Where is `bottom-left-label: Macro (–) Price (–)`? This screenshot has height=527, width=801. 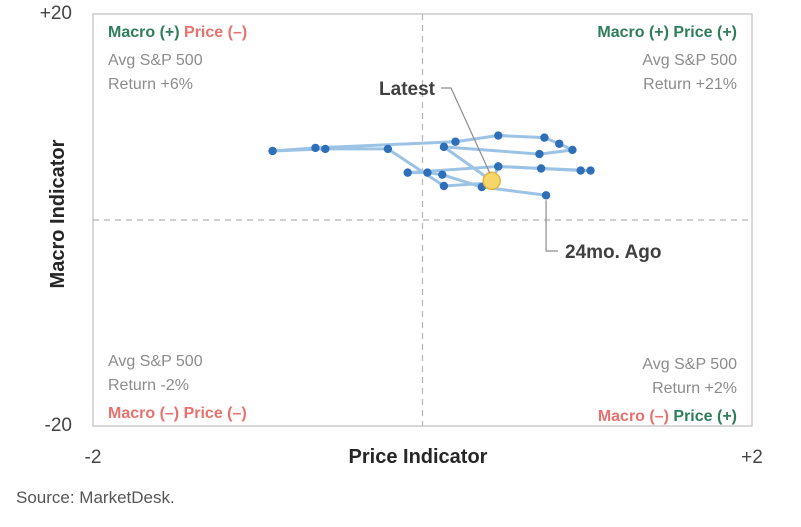 bottom-left-label: Macro (–) Price (–) is located at coordinates (177, 413).